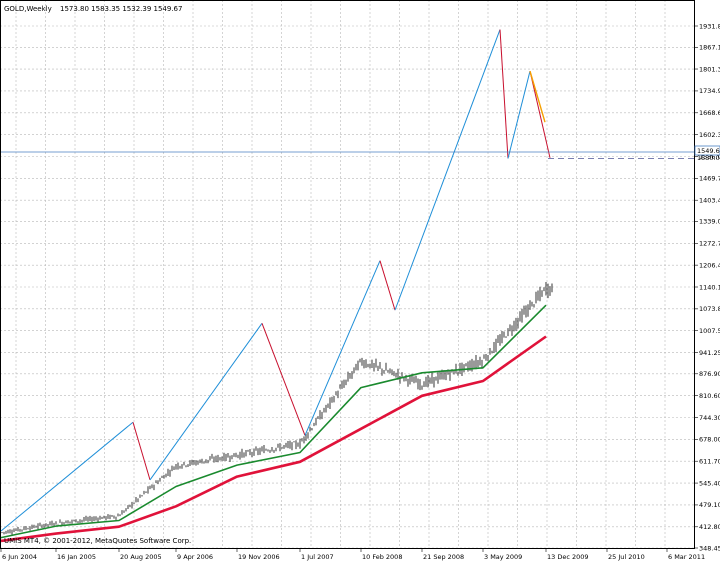 The height and width of the screenshot is (566, 720). What do you see at coordinates (19, 557) in the screenshot?
I see `x-tick-label: 6 Jun 2004` at bounding box center [19, 557].